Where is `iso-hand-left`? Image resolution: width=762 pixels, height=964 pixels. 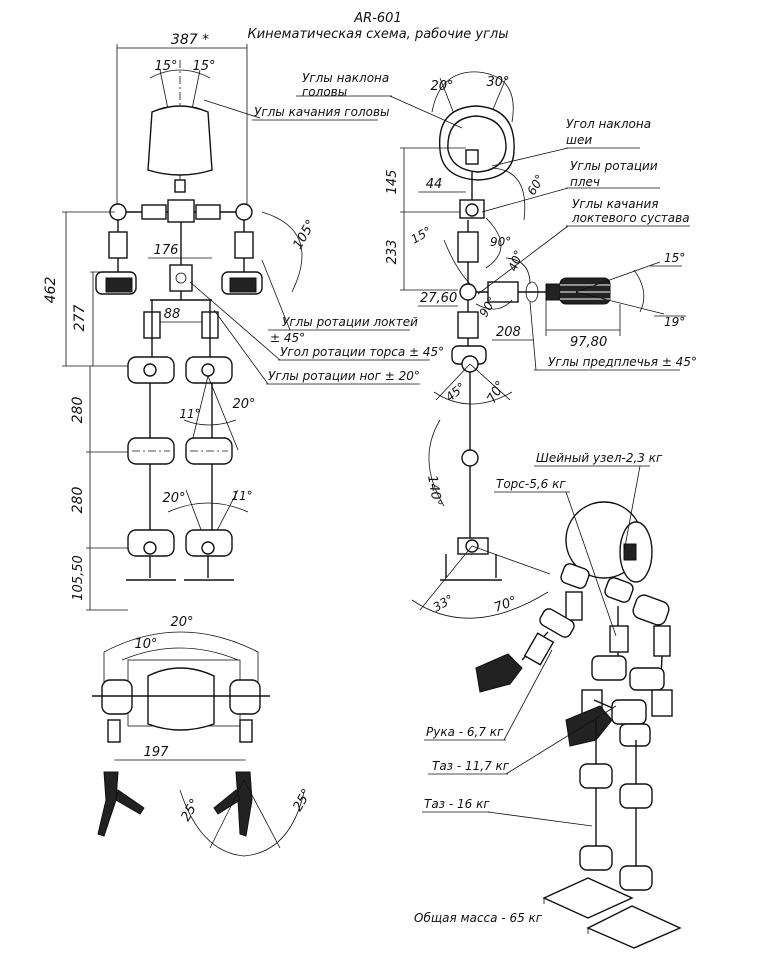 iso-hand-left is located at coordinates (499, 673).